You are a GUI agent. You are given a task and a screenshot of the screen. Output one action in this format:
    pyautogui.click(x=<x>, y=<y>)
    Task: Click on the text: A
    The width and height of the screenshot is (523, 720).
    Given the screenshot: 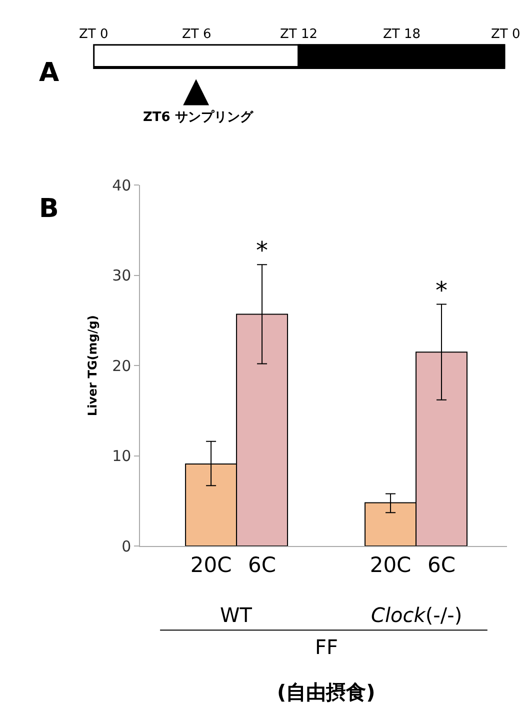 What is the action you would take?
    pyautogui.click(x=49, y=73)
    